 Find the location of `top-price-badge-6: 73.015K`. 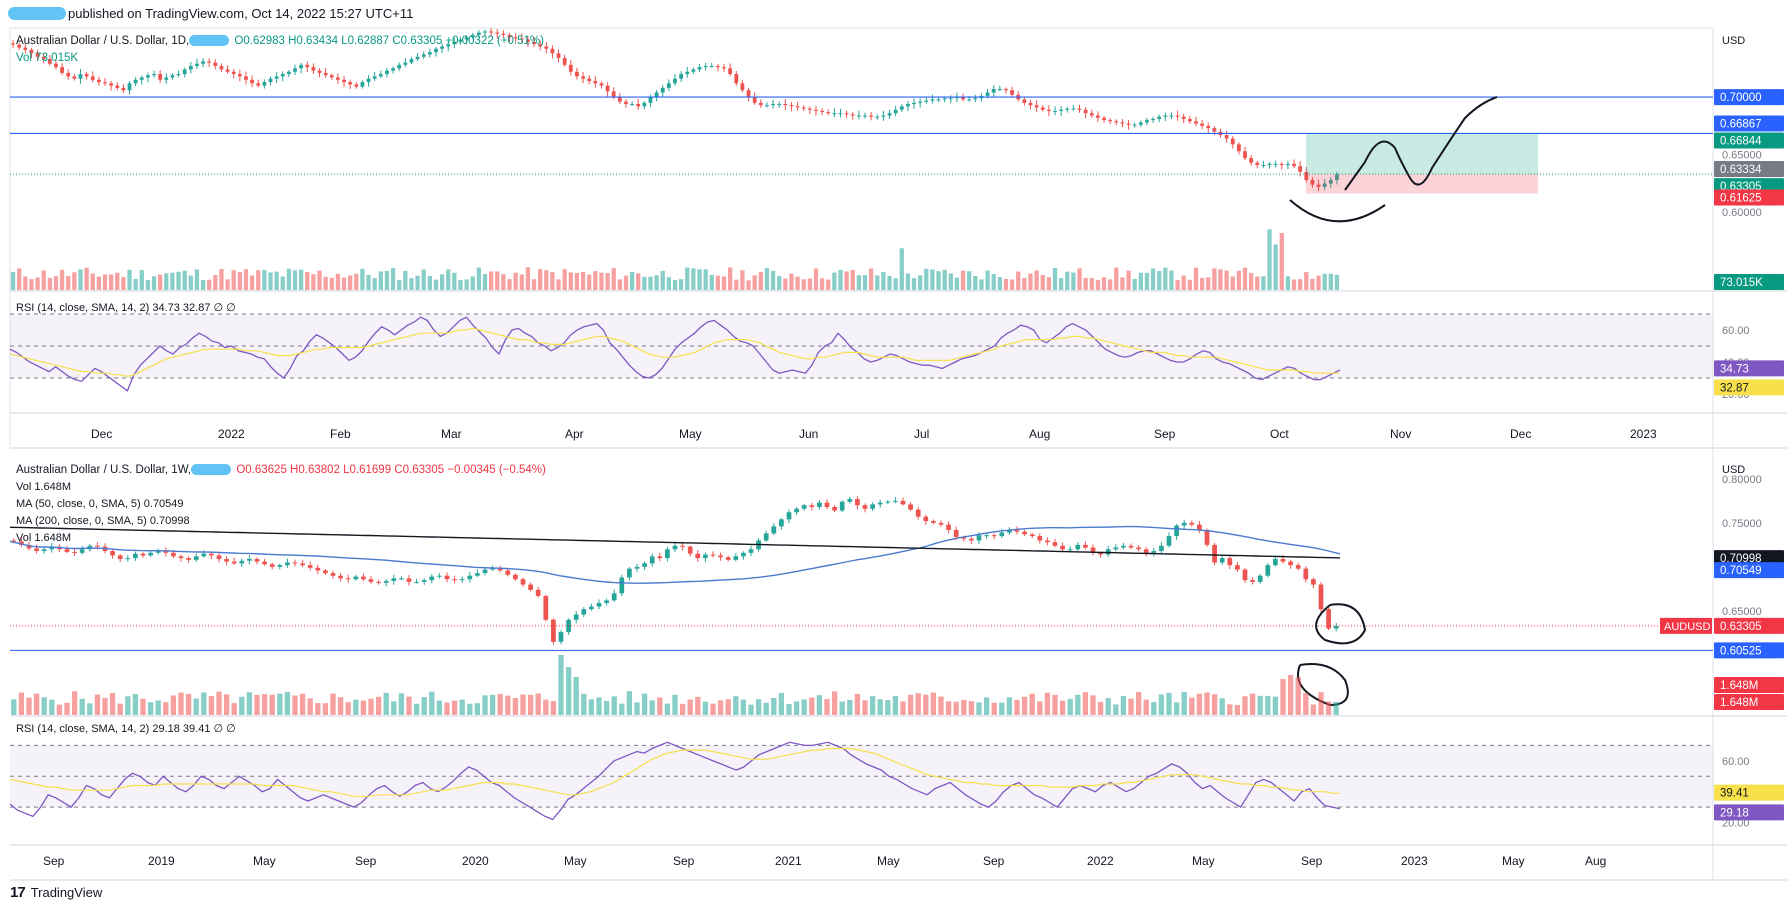

top-price-badge-6: 73.015K is located at coordinates (1741, 283).